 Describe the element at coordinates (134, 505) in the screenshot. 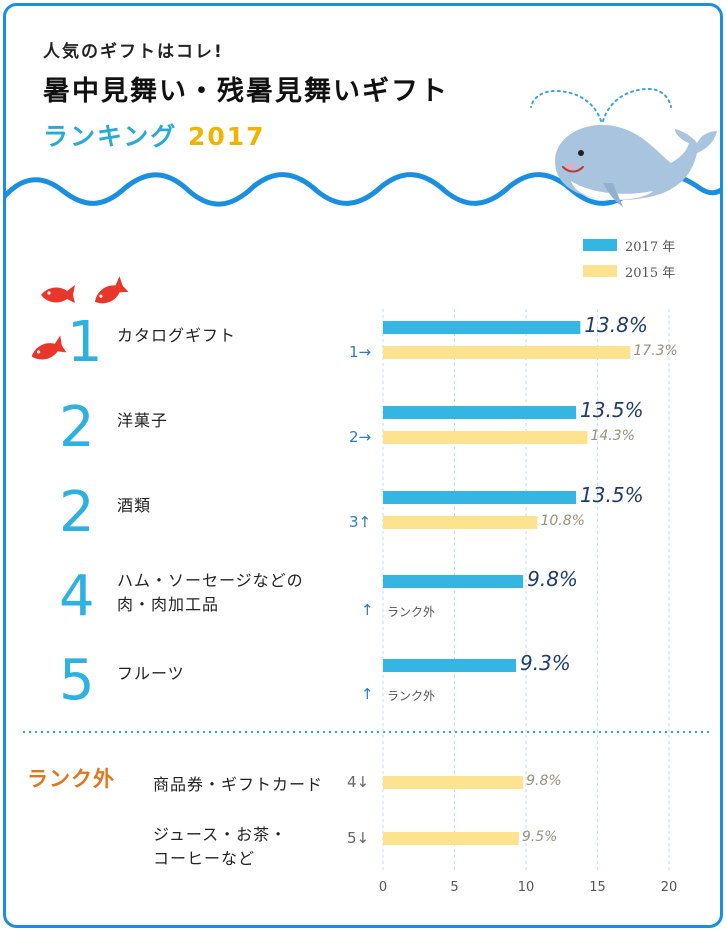

I see `item-name: 酒類` at that location.